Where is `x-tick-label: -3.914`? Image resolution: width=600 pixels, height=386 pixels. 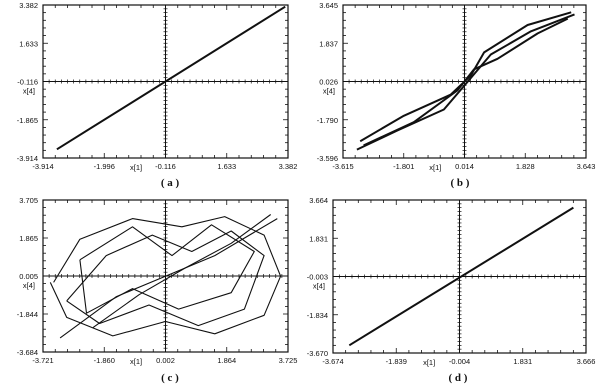 x-tick-label: -3.914 is located at coordinates (42, 166).